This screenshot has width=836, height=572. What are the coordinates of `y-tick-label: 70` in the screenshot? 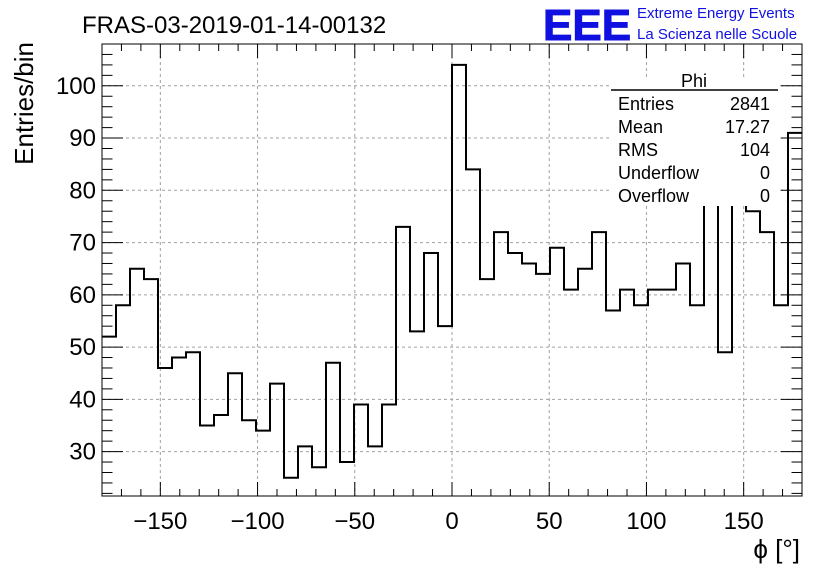 It's located at (82, 243).